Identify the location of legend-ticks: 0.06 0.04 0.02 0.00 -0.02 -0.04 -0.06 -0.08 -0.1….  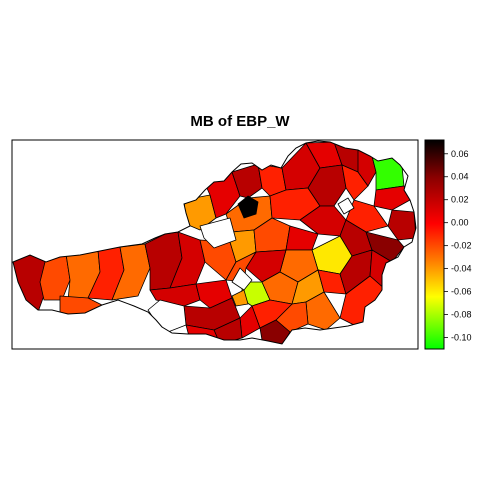
(458, 246).